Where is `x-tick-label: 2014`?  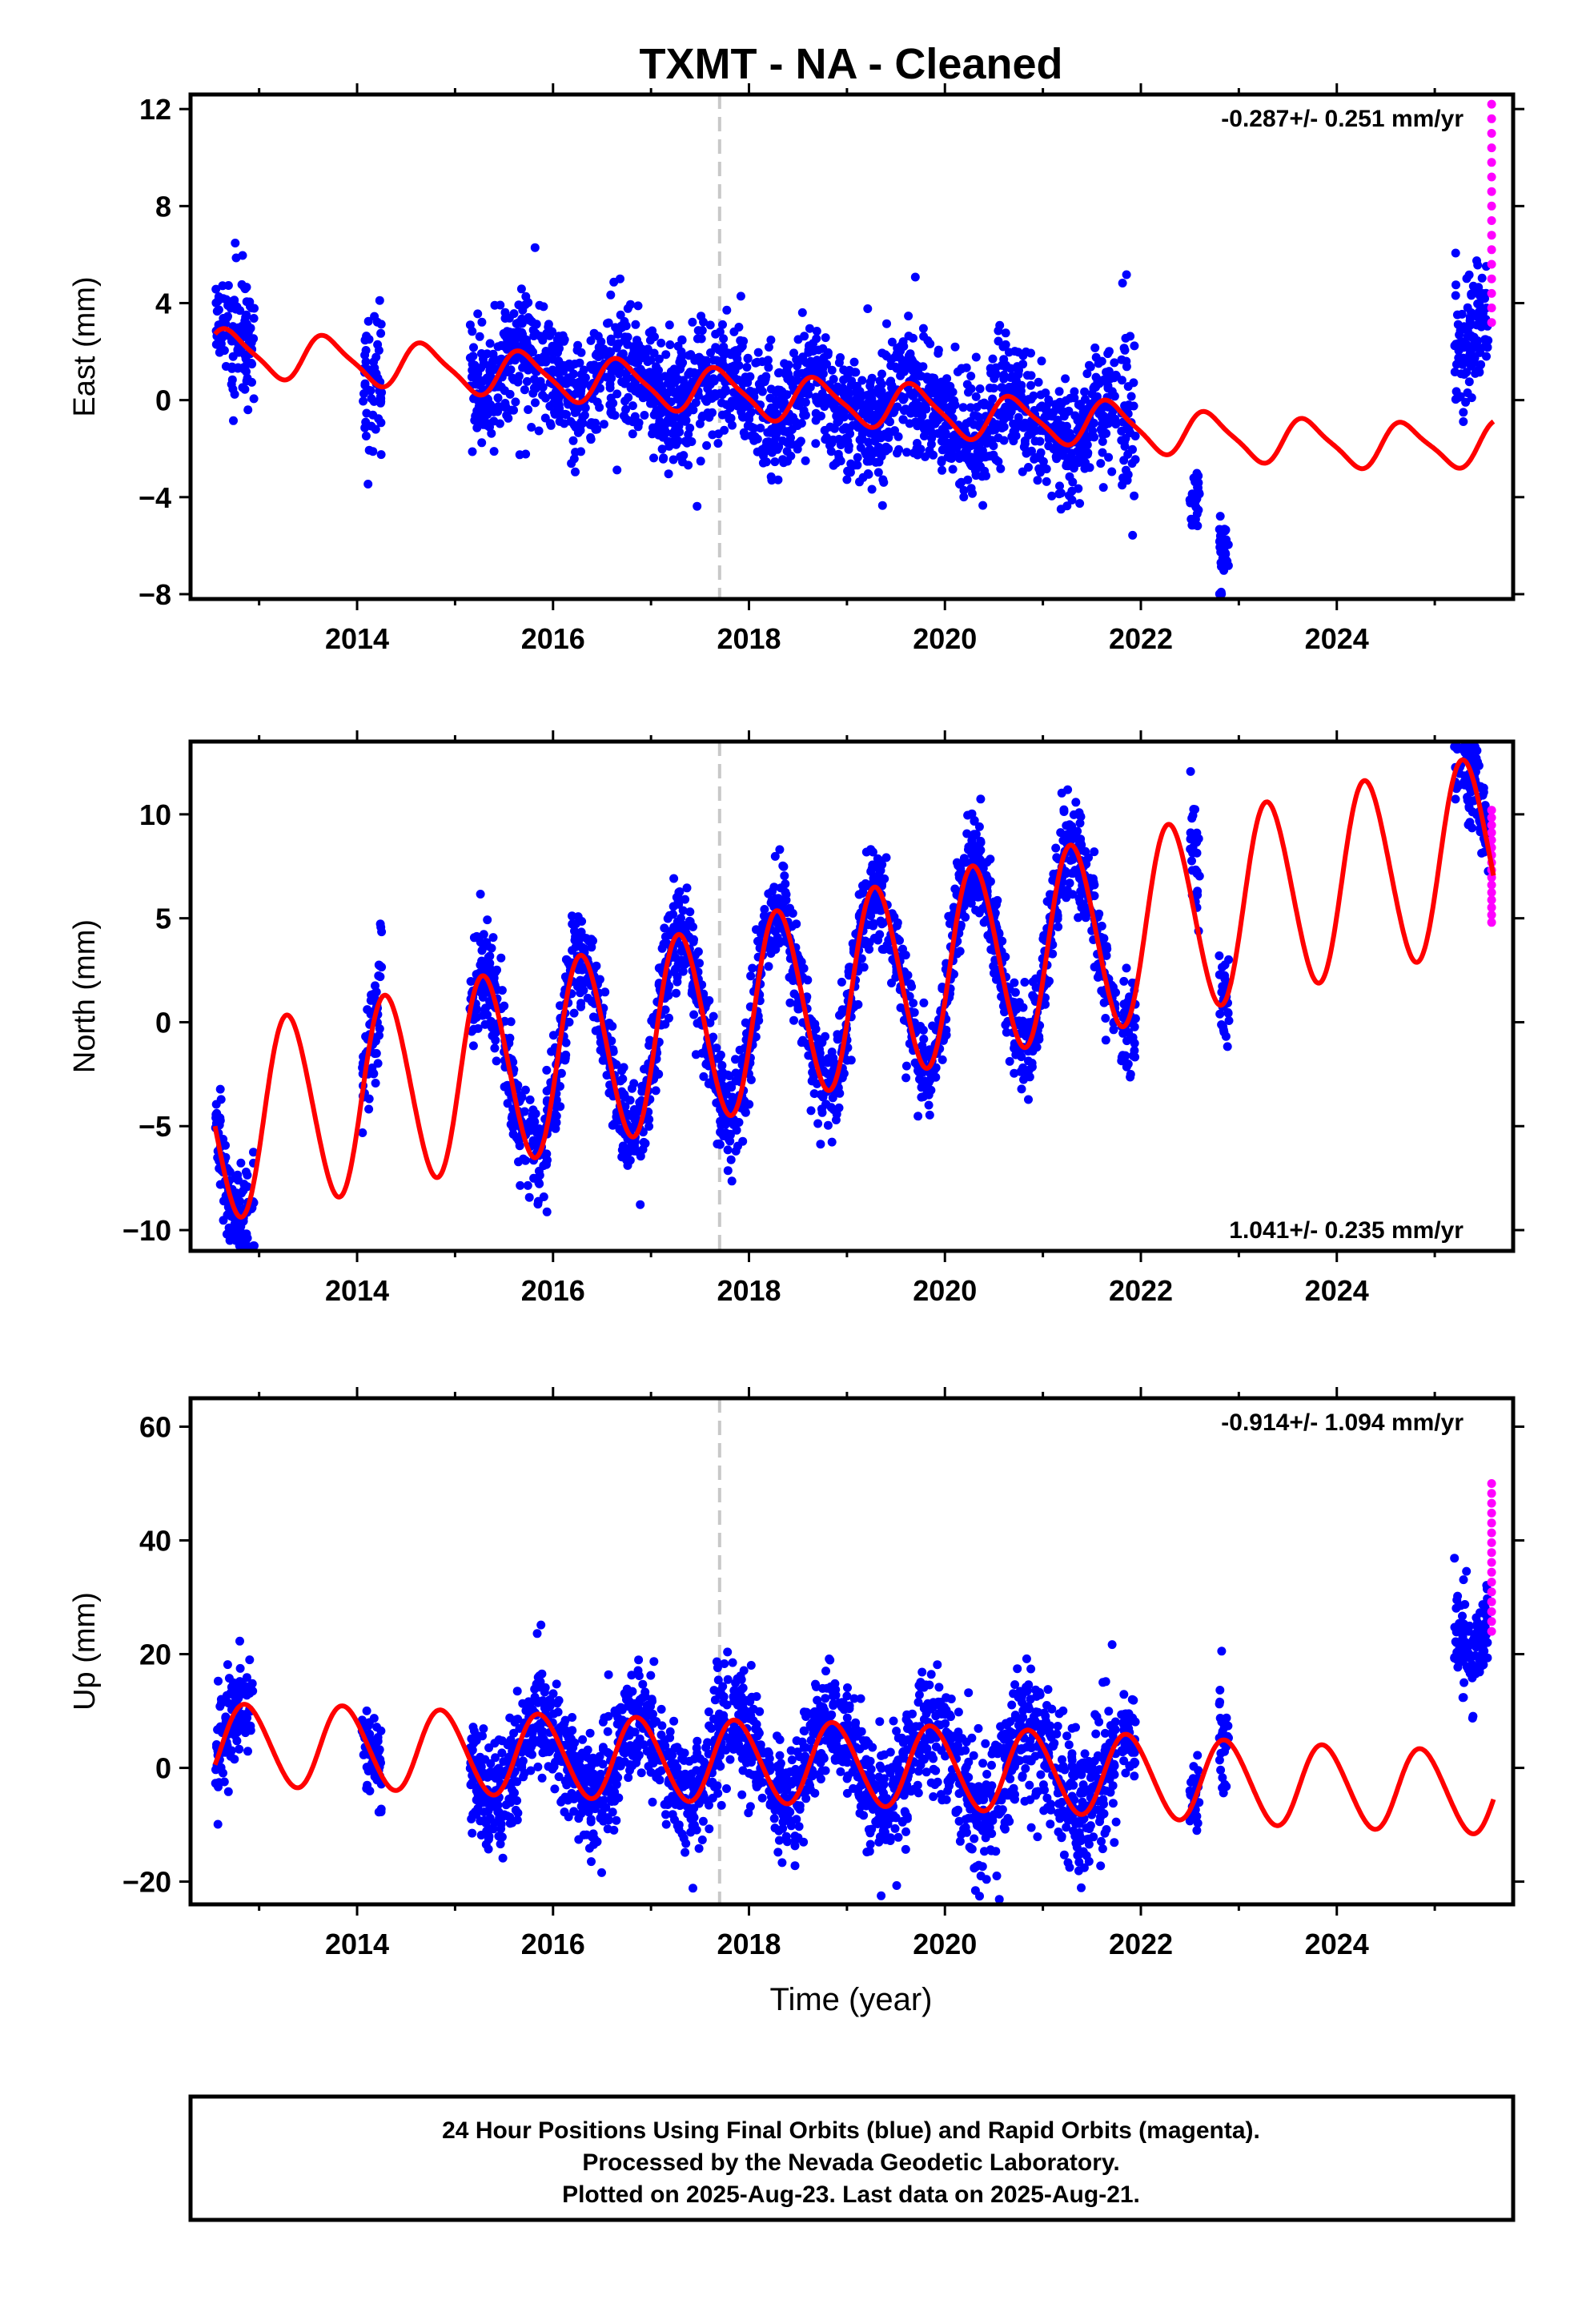
x-tick-label: 2014 is located at coordinates (357, 1290).